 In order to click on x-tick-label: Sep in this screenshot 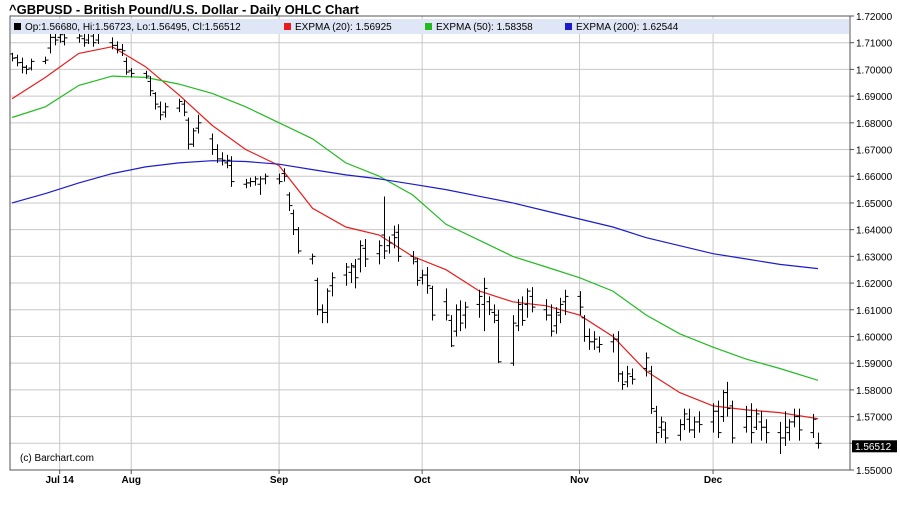, I will do `click(279, 480)`.